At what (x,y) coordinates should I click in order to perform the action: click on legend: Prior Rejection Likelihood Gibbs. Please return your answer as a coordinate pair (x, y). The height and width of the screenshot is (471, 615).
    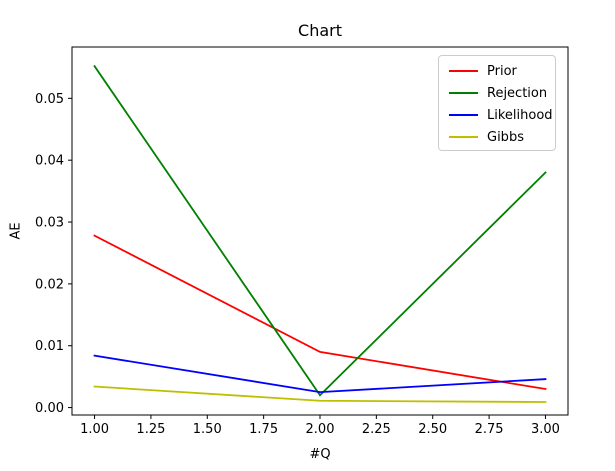
    Looking at the image, I should click on (497, 103).